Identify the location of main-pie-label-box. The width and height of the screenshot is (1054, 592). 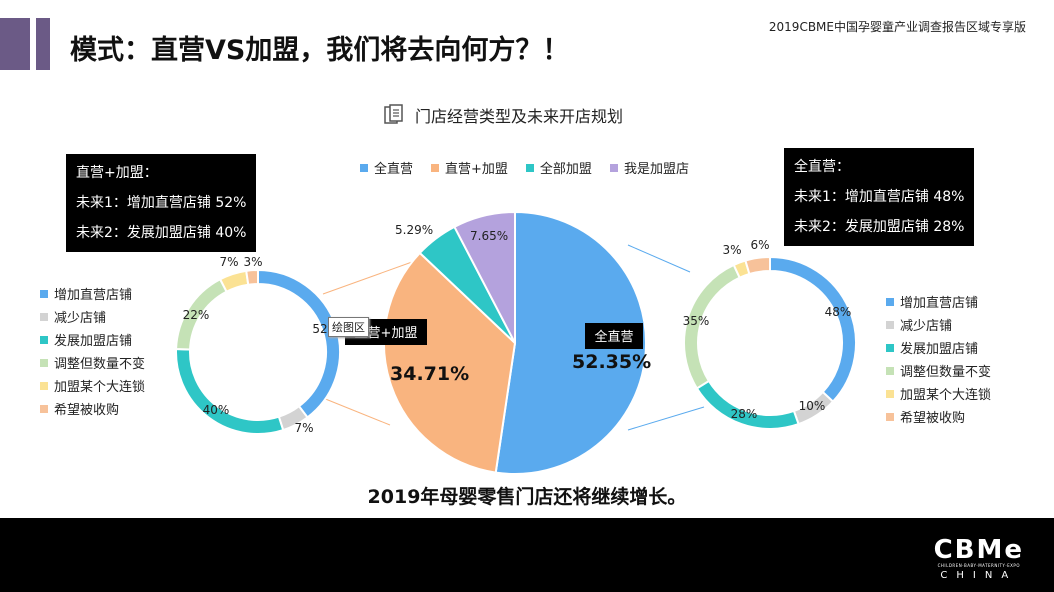
(614, 336).